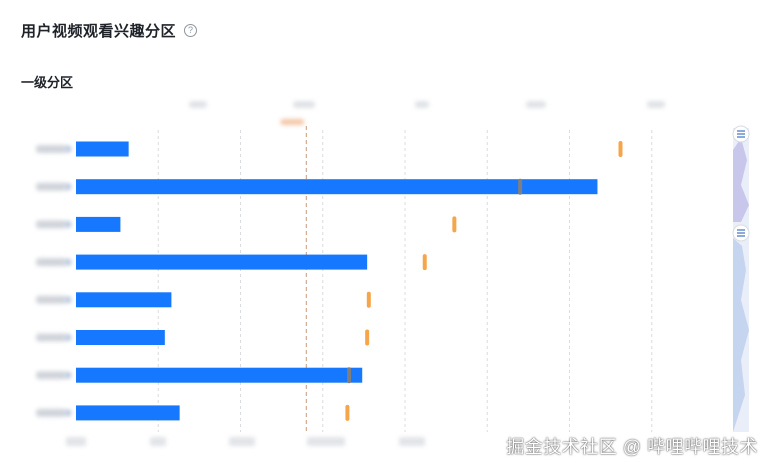 The image size is (772, 473). Describe the element at coordinates (632, 447) in the screenshot. I see `watermark: 掘金技术社区 @ 哔哩哔哩技术` at that location.